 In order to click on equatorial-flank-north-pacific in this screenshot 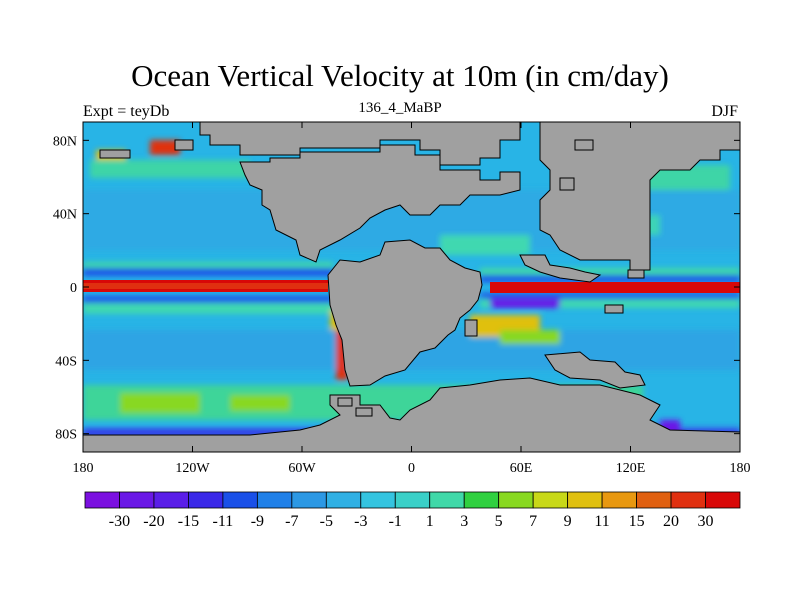, I will do `click(208, 267)`.